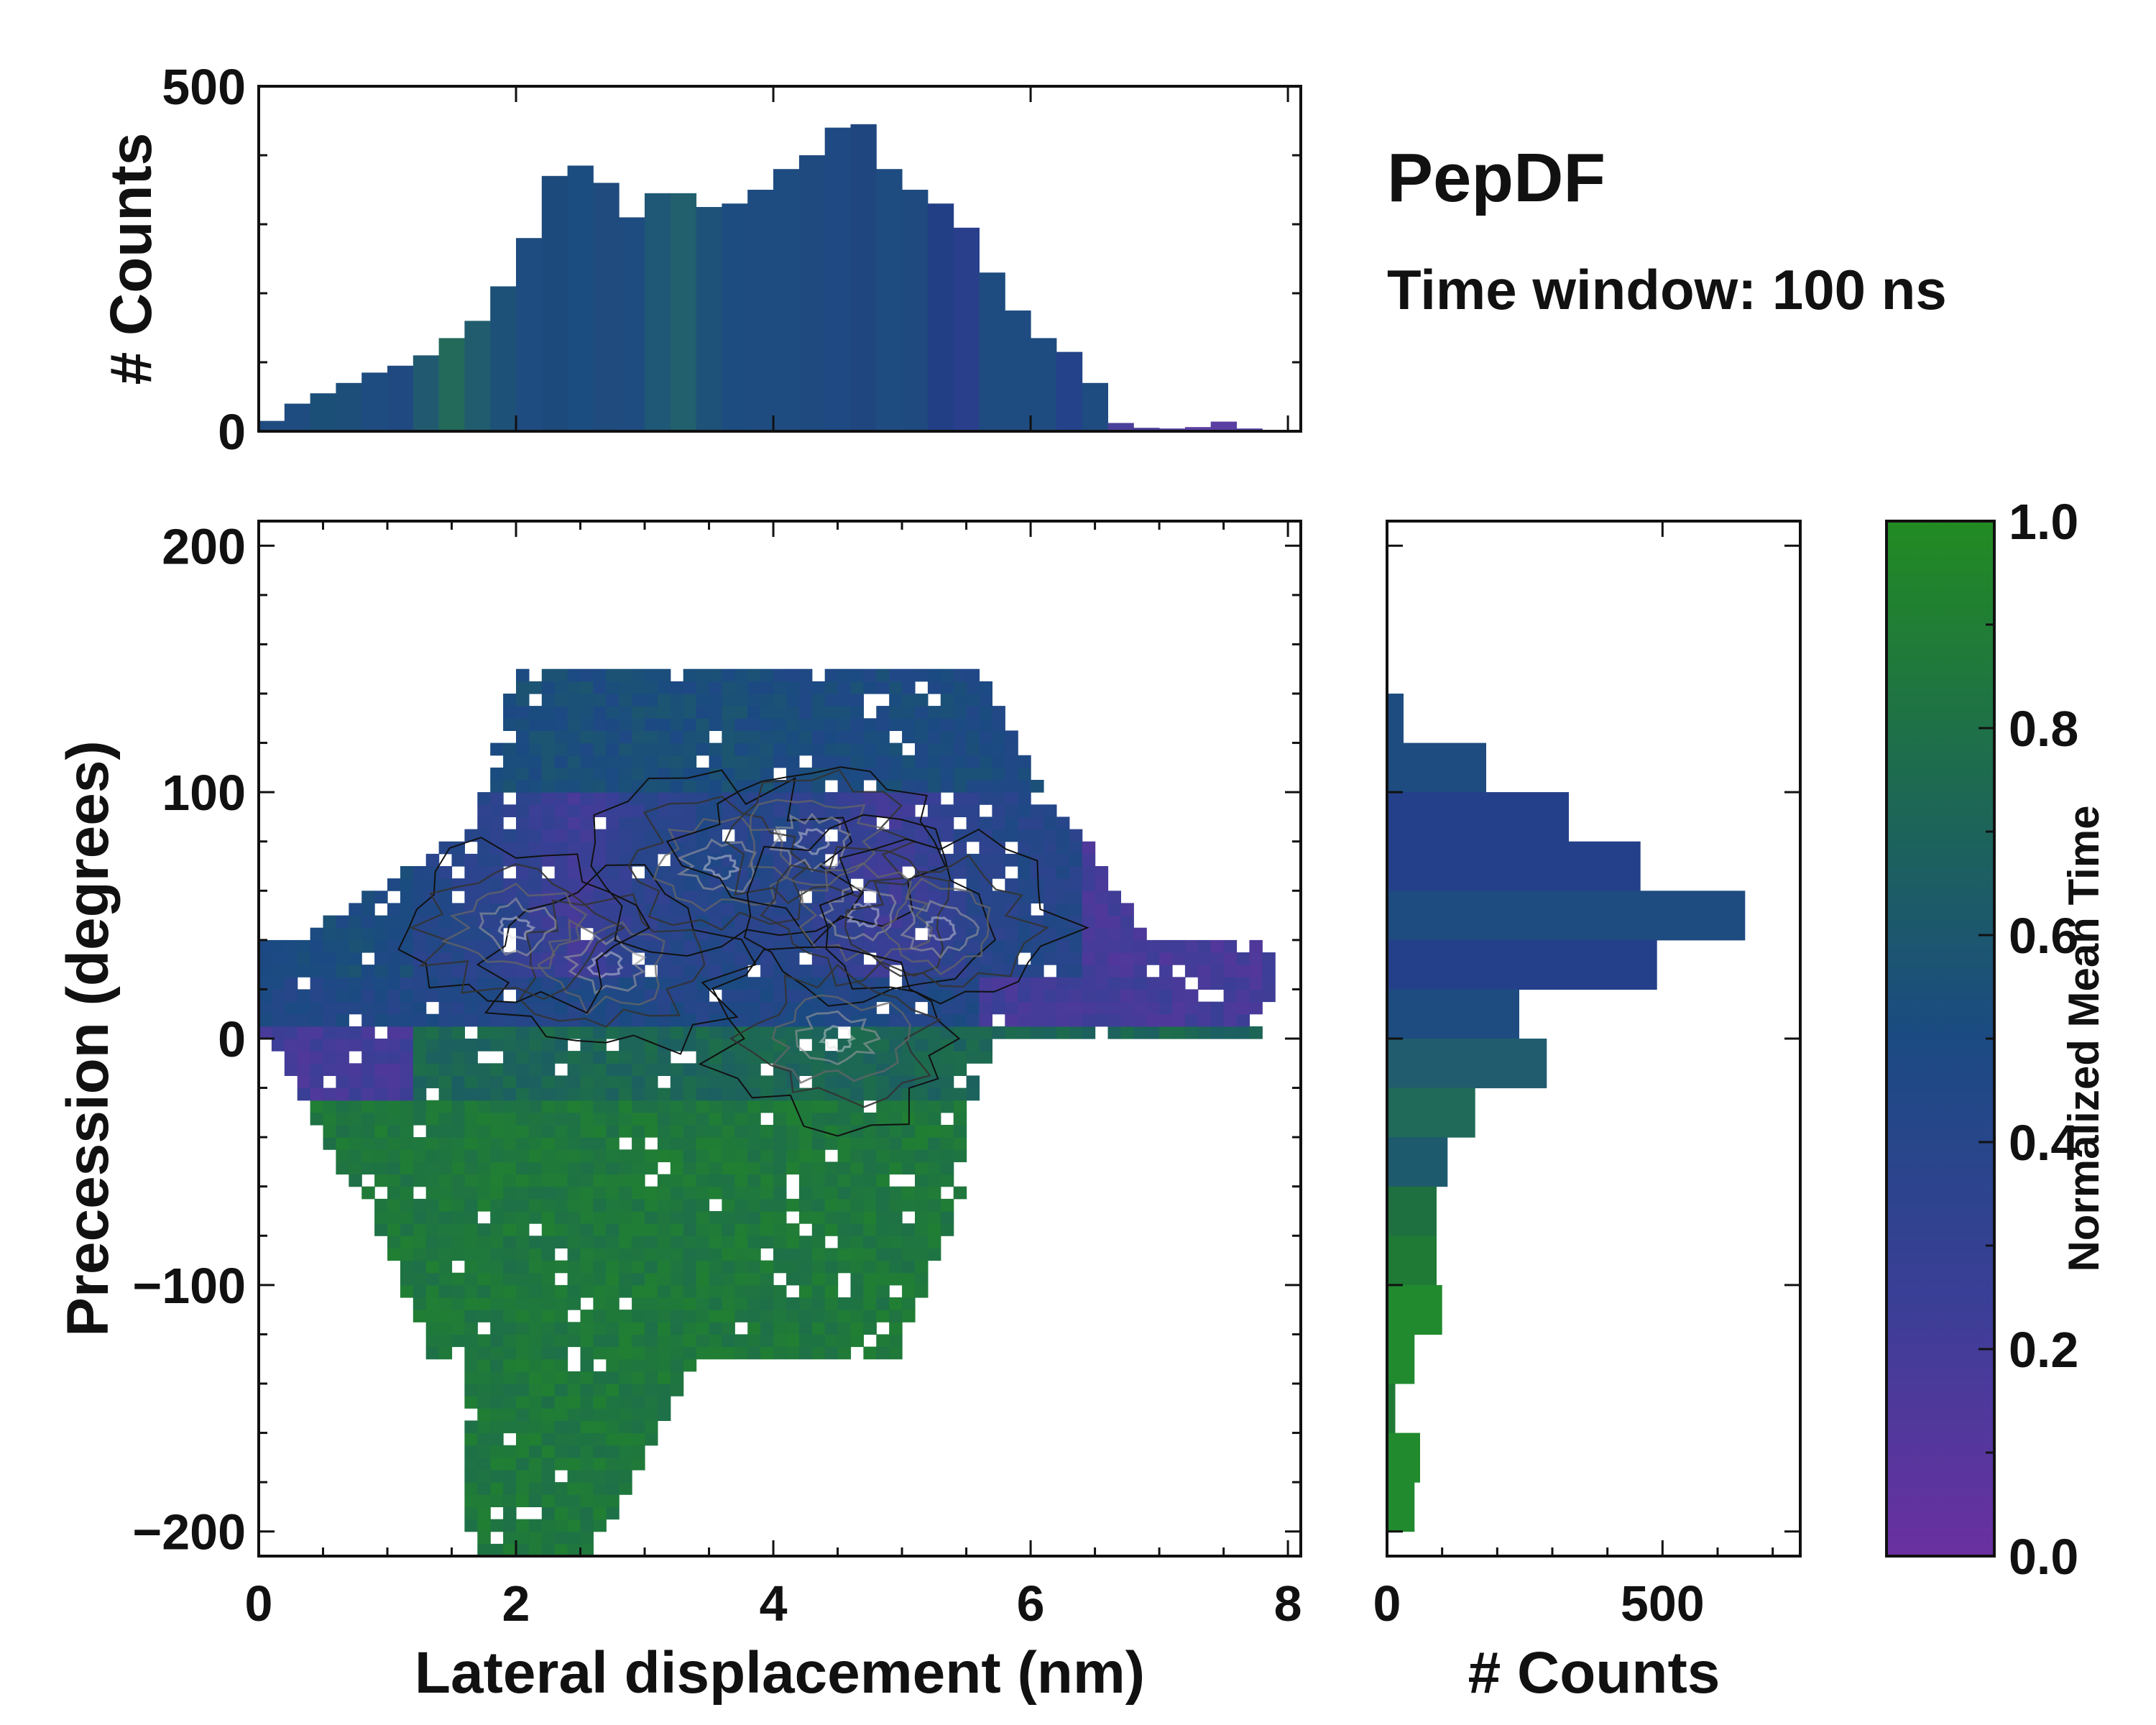  What do you see at coordinates (2044, 522) in the screenshot?
I see `colorbar-tick-label: 1.0` at bounding box center [2044, 522].